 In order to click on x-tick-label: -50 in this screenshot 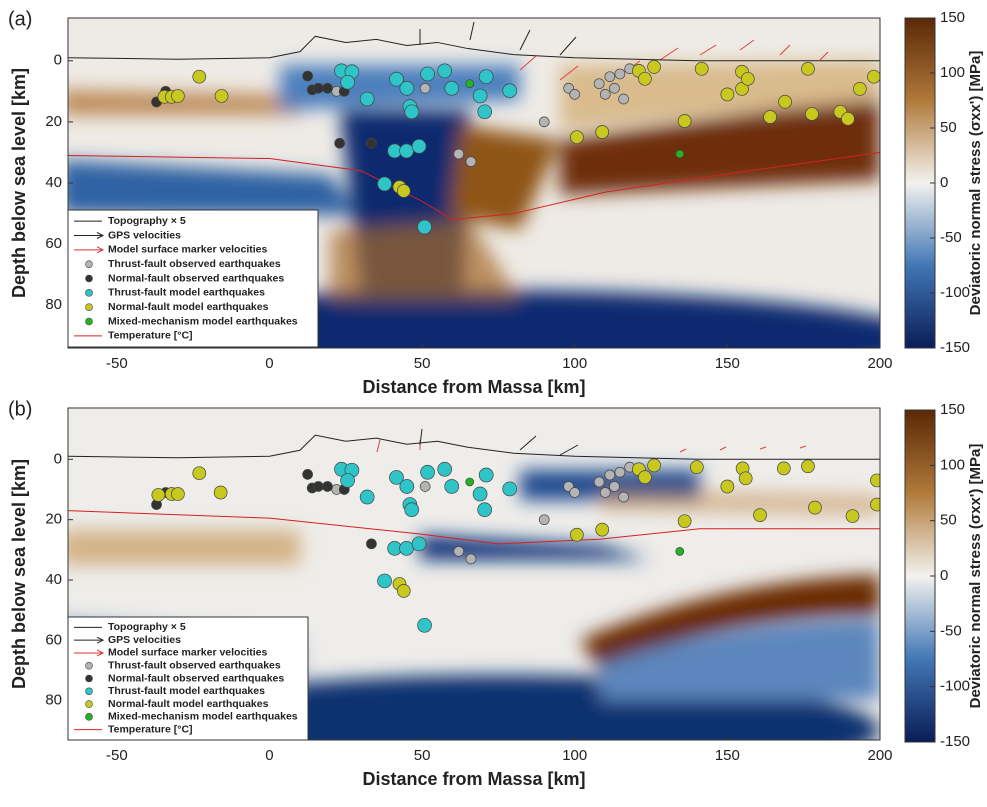, I will do `click(117, 755)`.